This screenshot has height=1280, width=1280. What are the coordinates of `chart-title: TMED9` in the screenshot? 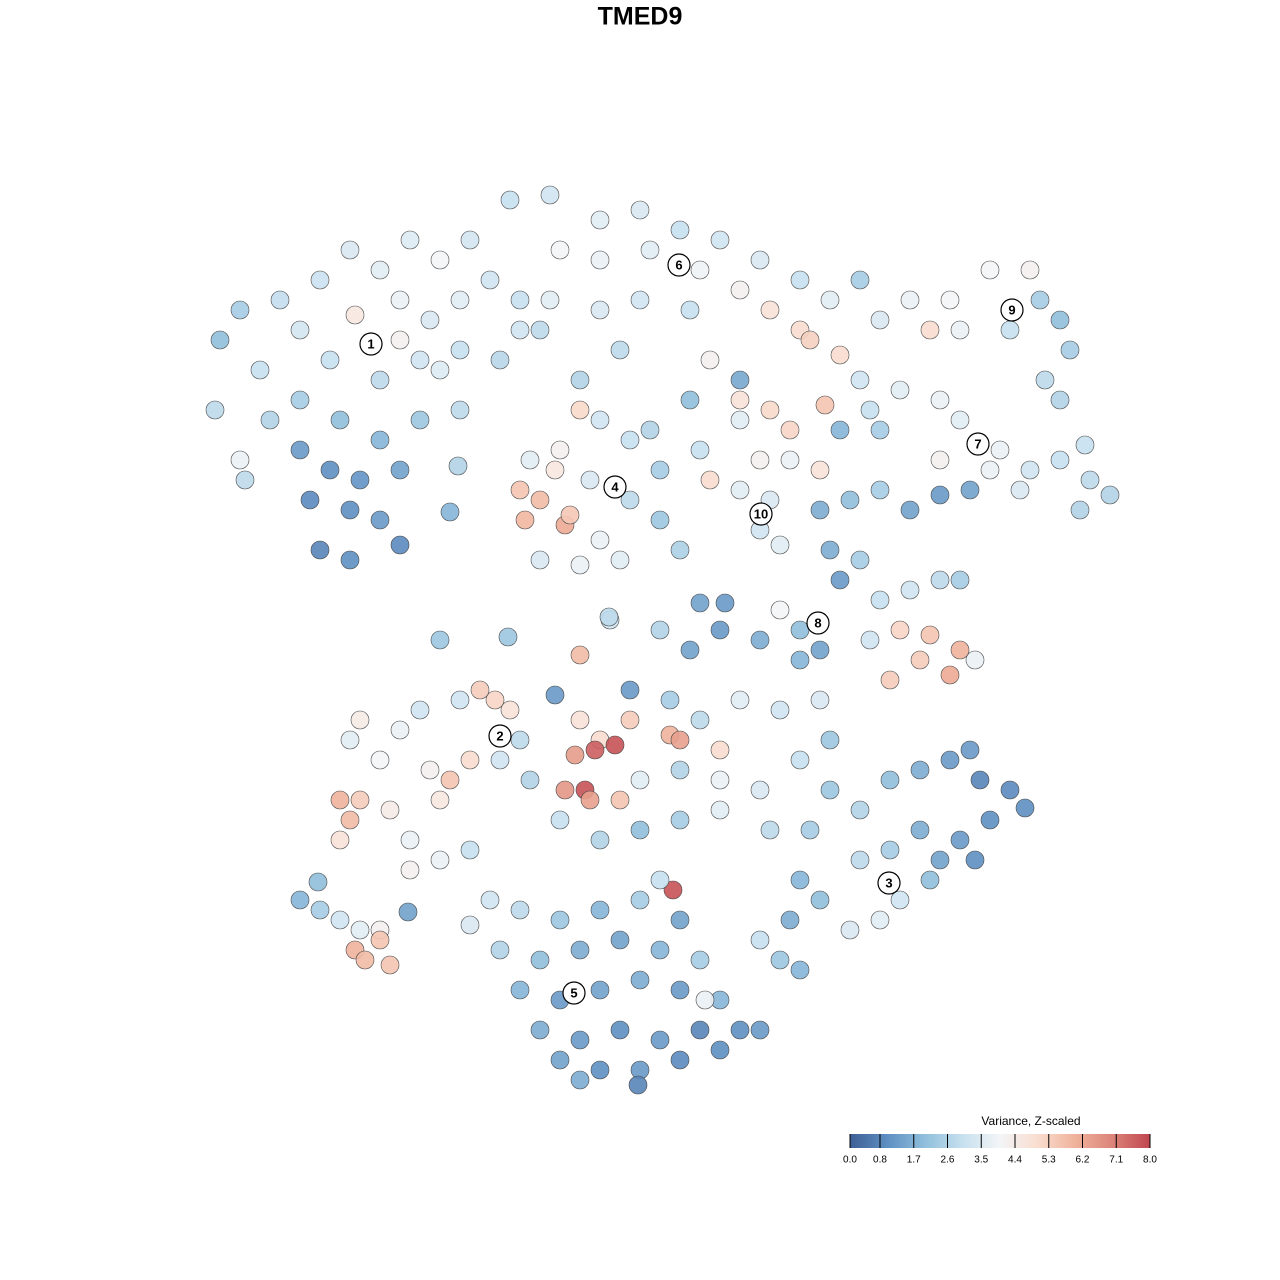 It's located at (640, 17).